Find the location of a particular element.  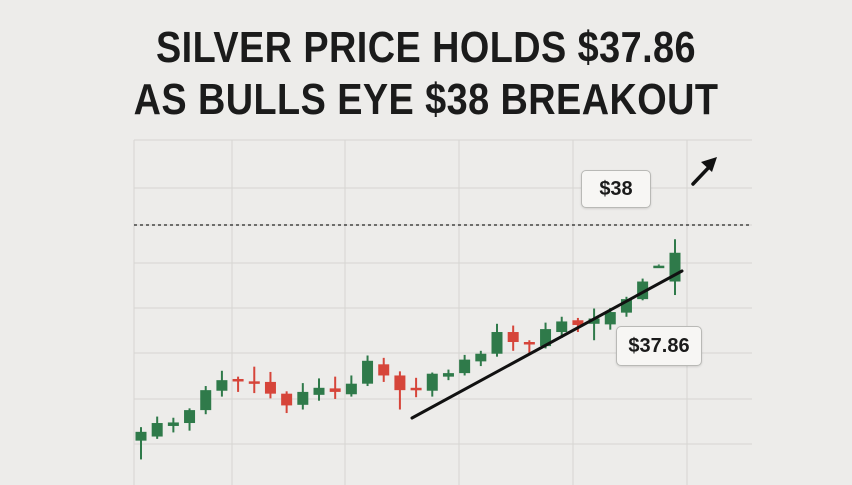

arrow-up-right-icon is located at coordinates (704, 171).